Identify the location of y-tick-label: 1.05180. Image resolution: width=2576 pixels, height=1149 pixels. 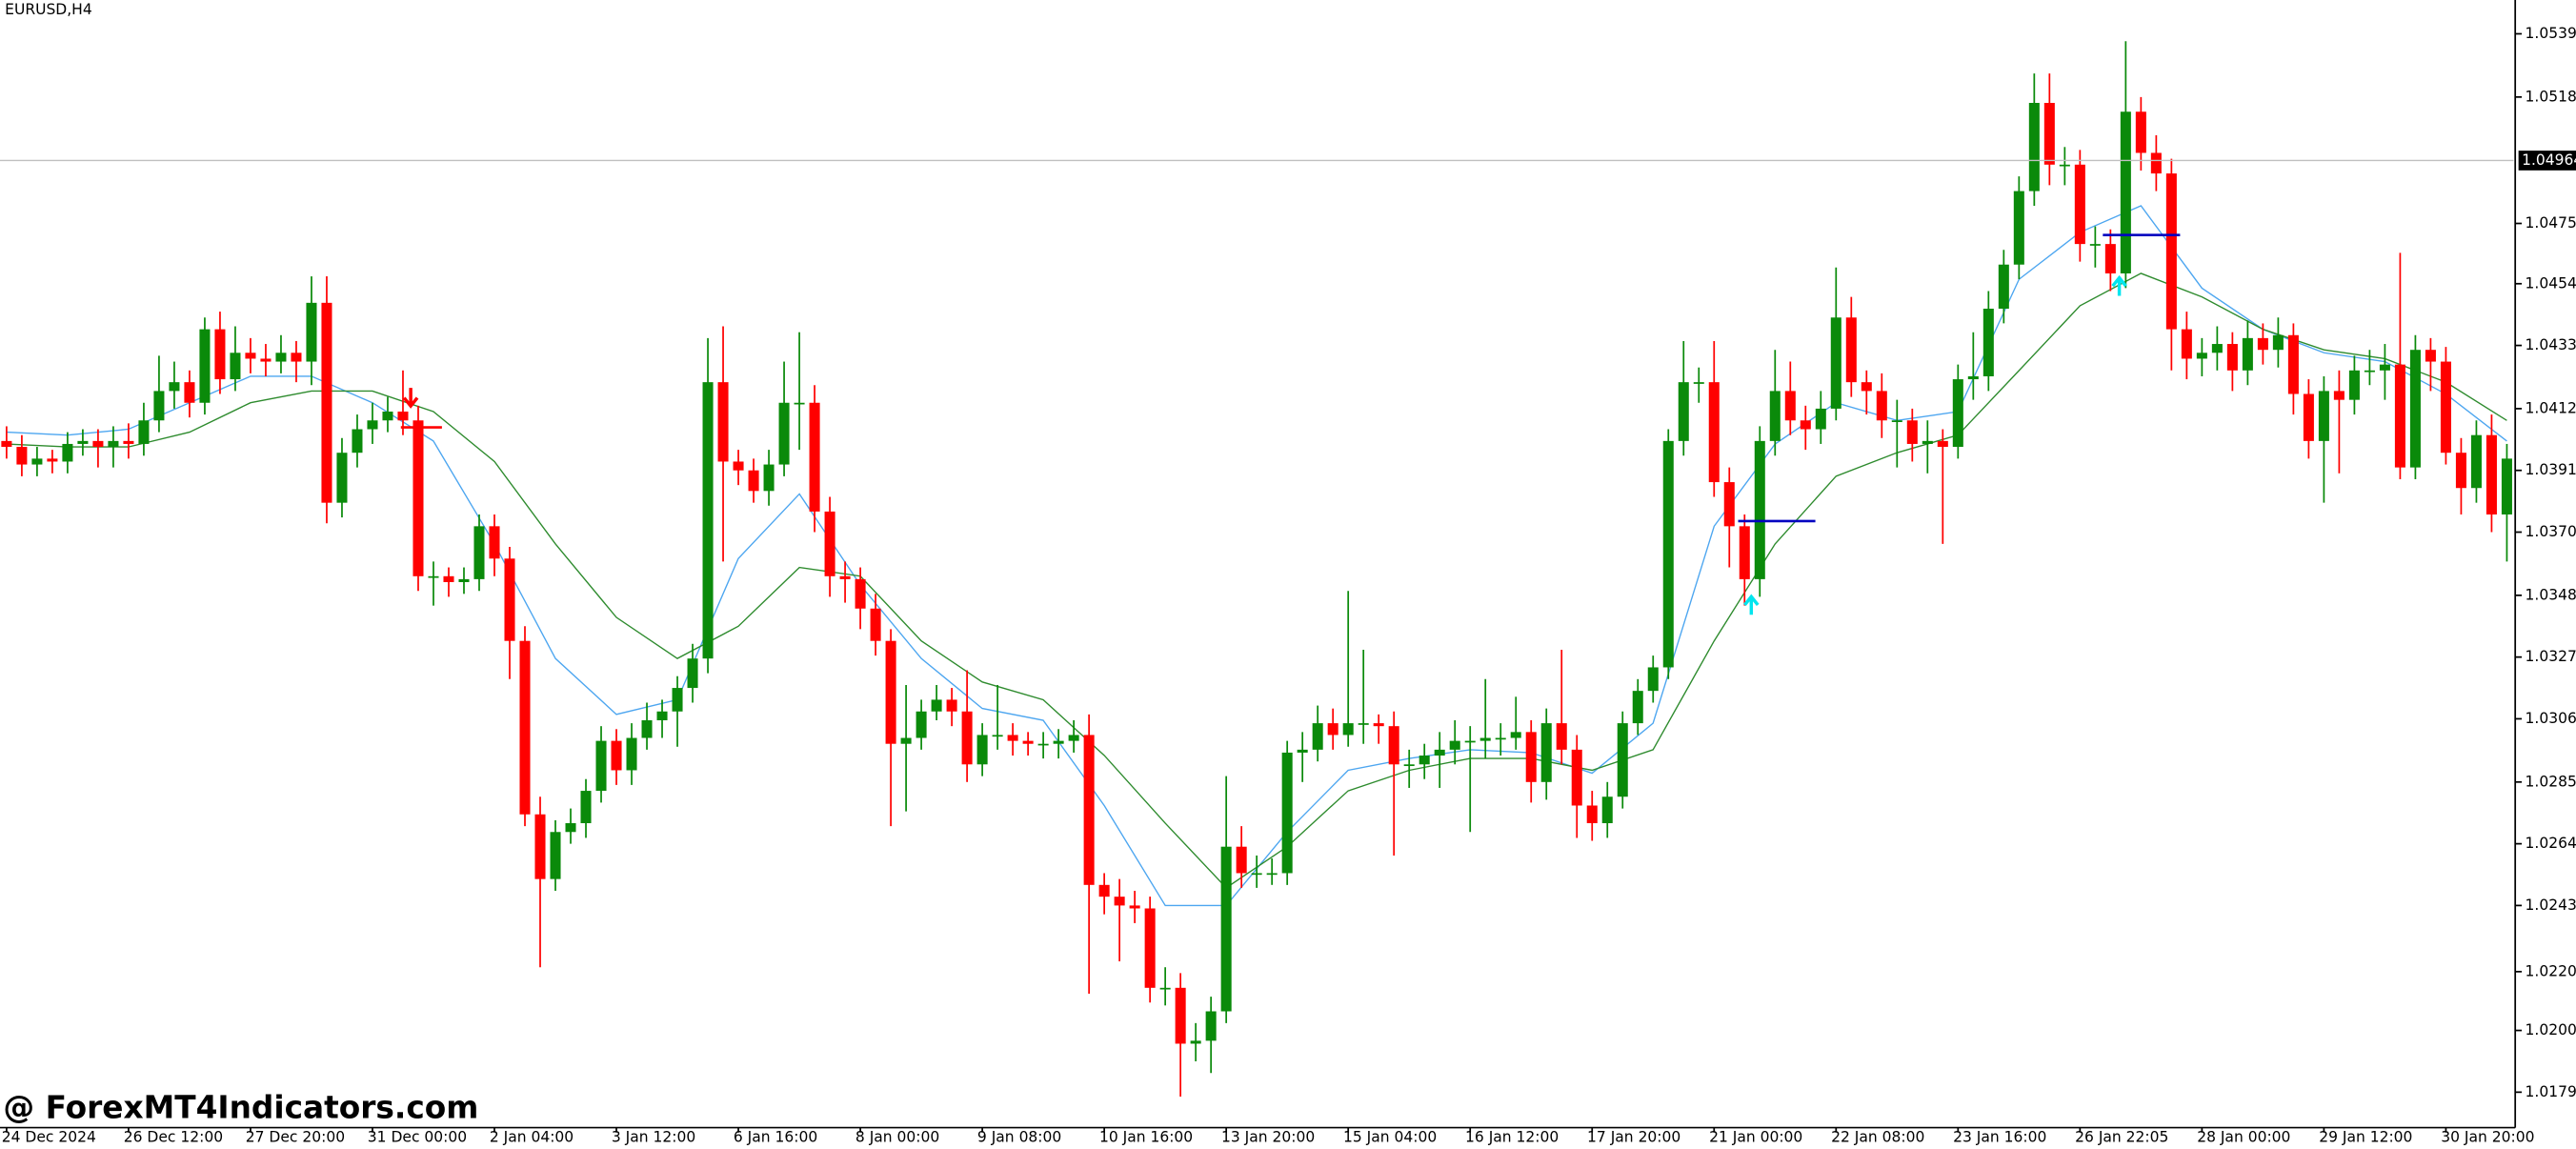
(2551, 96).